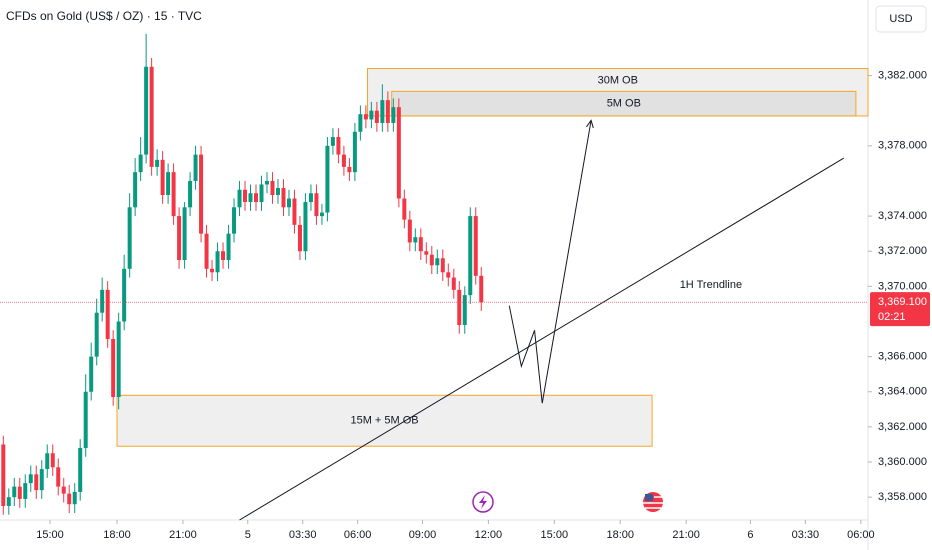  Describe the element at coordinates (423, 535) in the screenshot. I see `x-tick-label: 09:00` at that location.